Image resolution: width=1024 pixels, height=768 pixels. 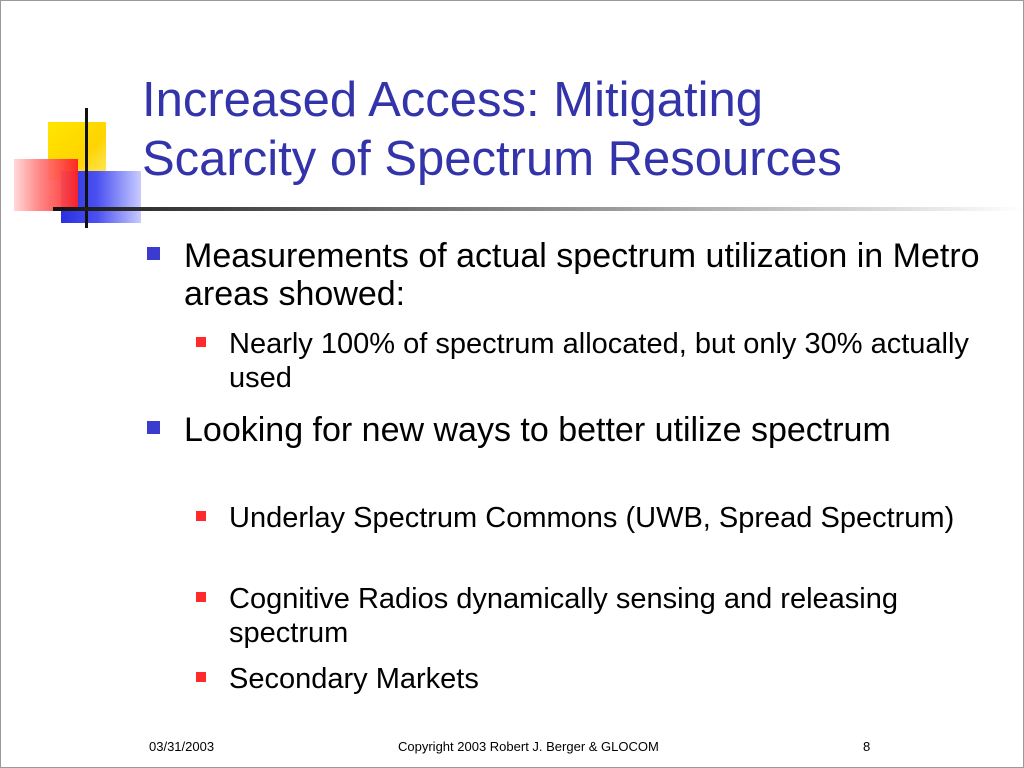 I want to click on decorative-red-square, so click(x=46, y=185).